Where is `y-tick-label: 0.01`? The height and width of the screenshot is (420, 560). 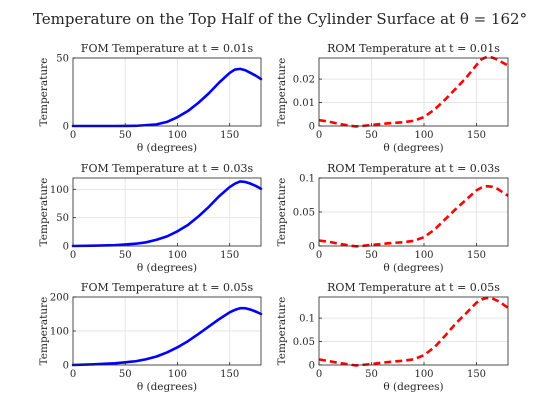 y-tick-label: 0.01 is located at coordinates (304, 103).